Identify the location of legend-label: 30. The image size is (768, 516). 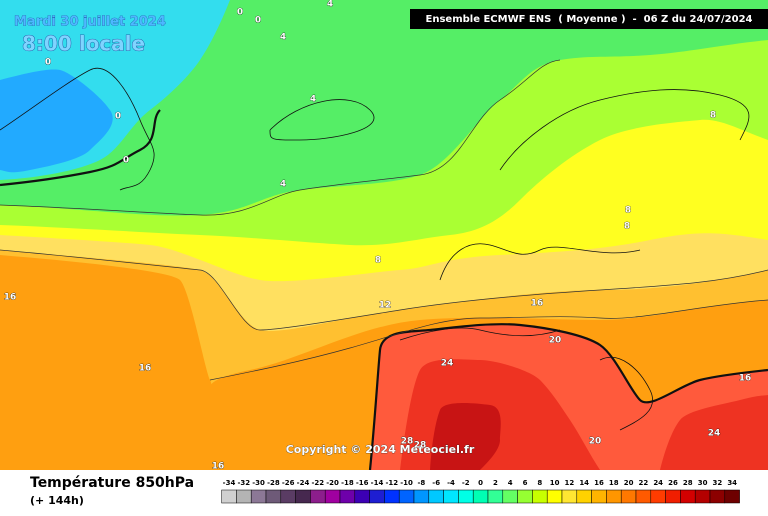
(703, 483).